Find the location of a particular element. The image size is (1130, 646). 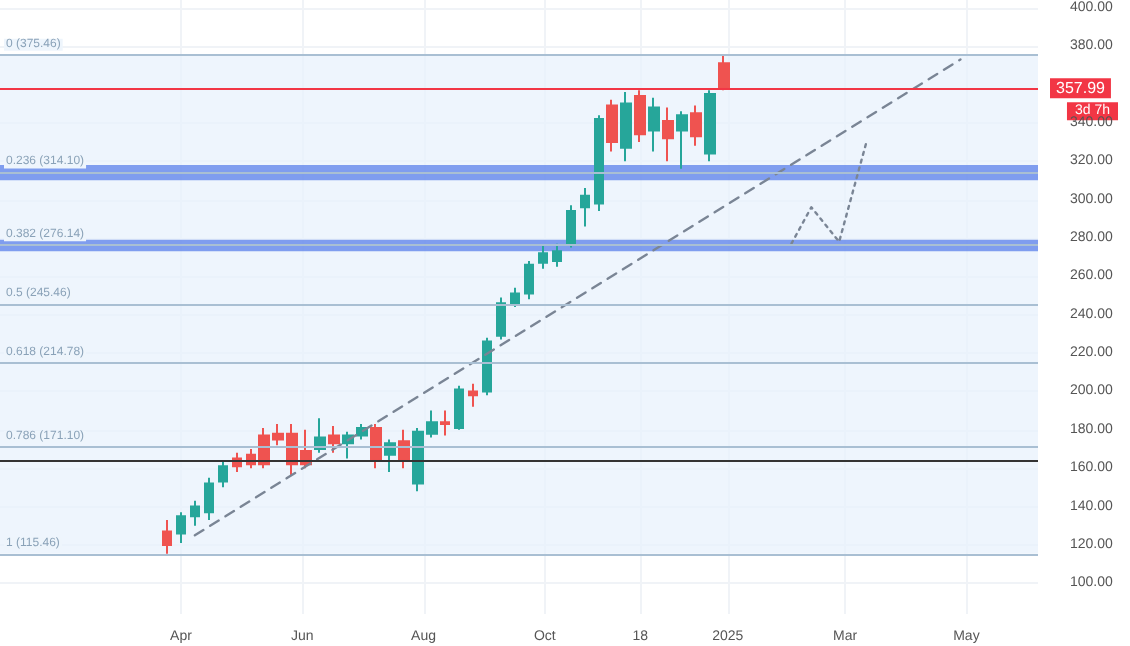

ref-line-label: 357.99 is located at coordinates (1081, 88).